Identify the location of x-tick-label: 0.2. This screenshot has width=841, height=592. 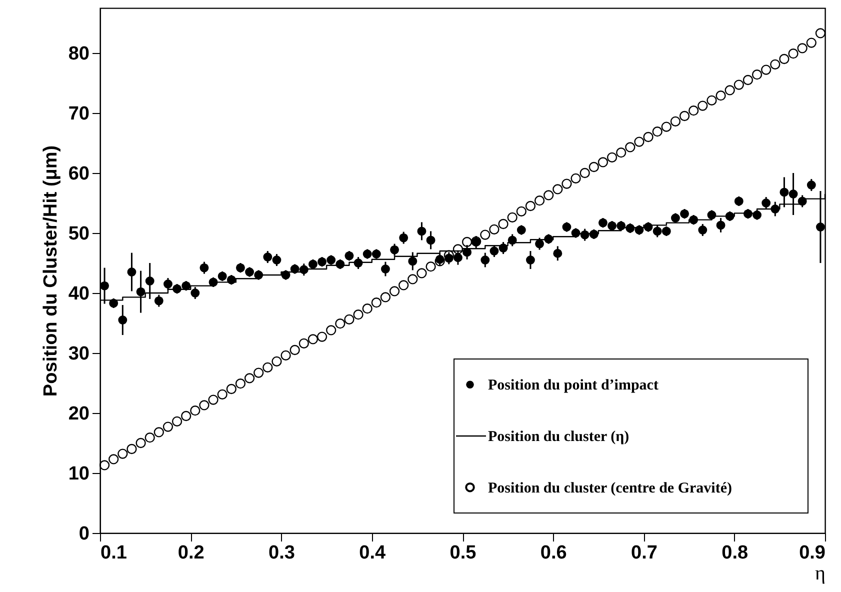
(191, 553).